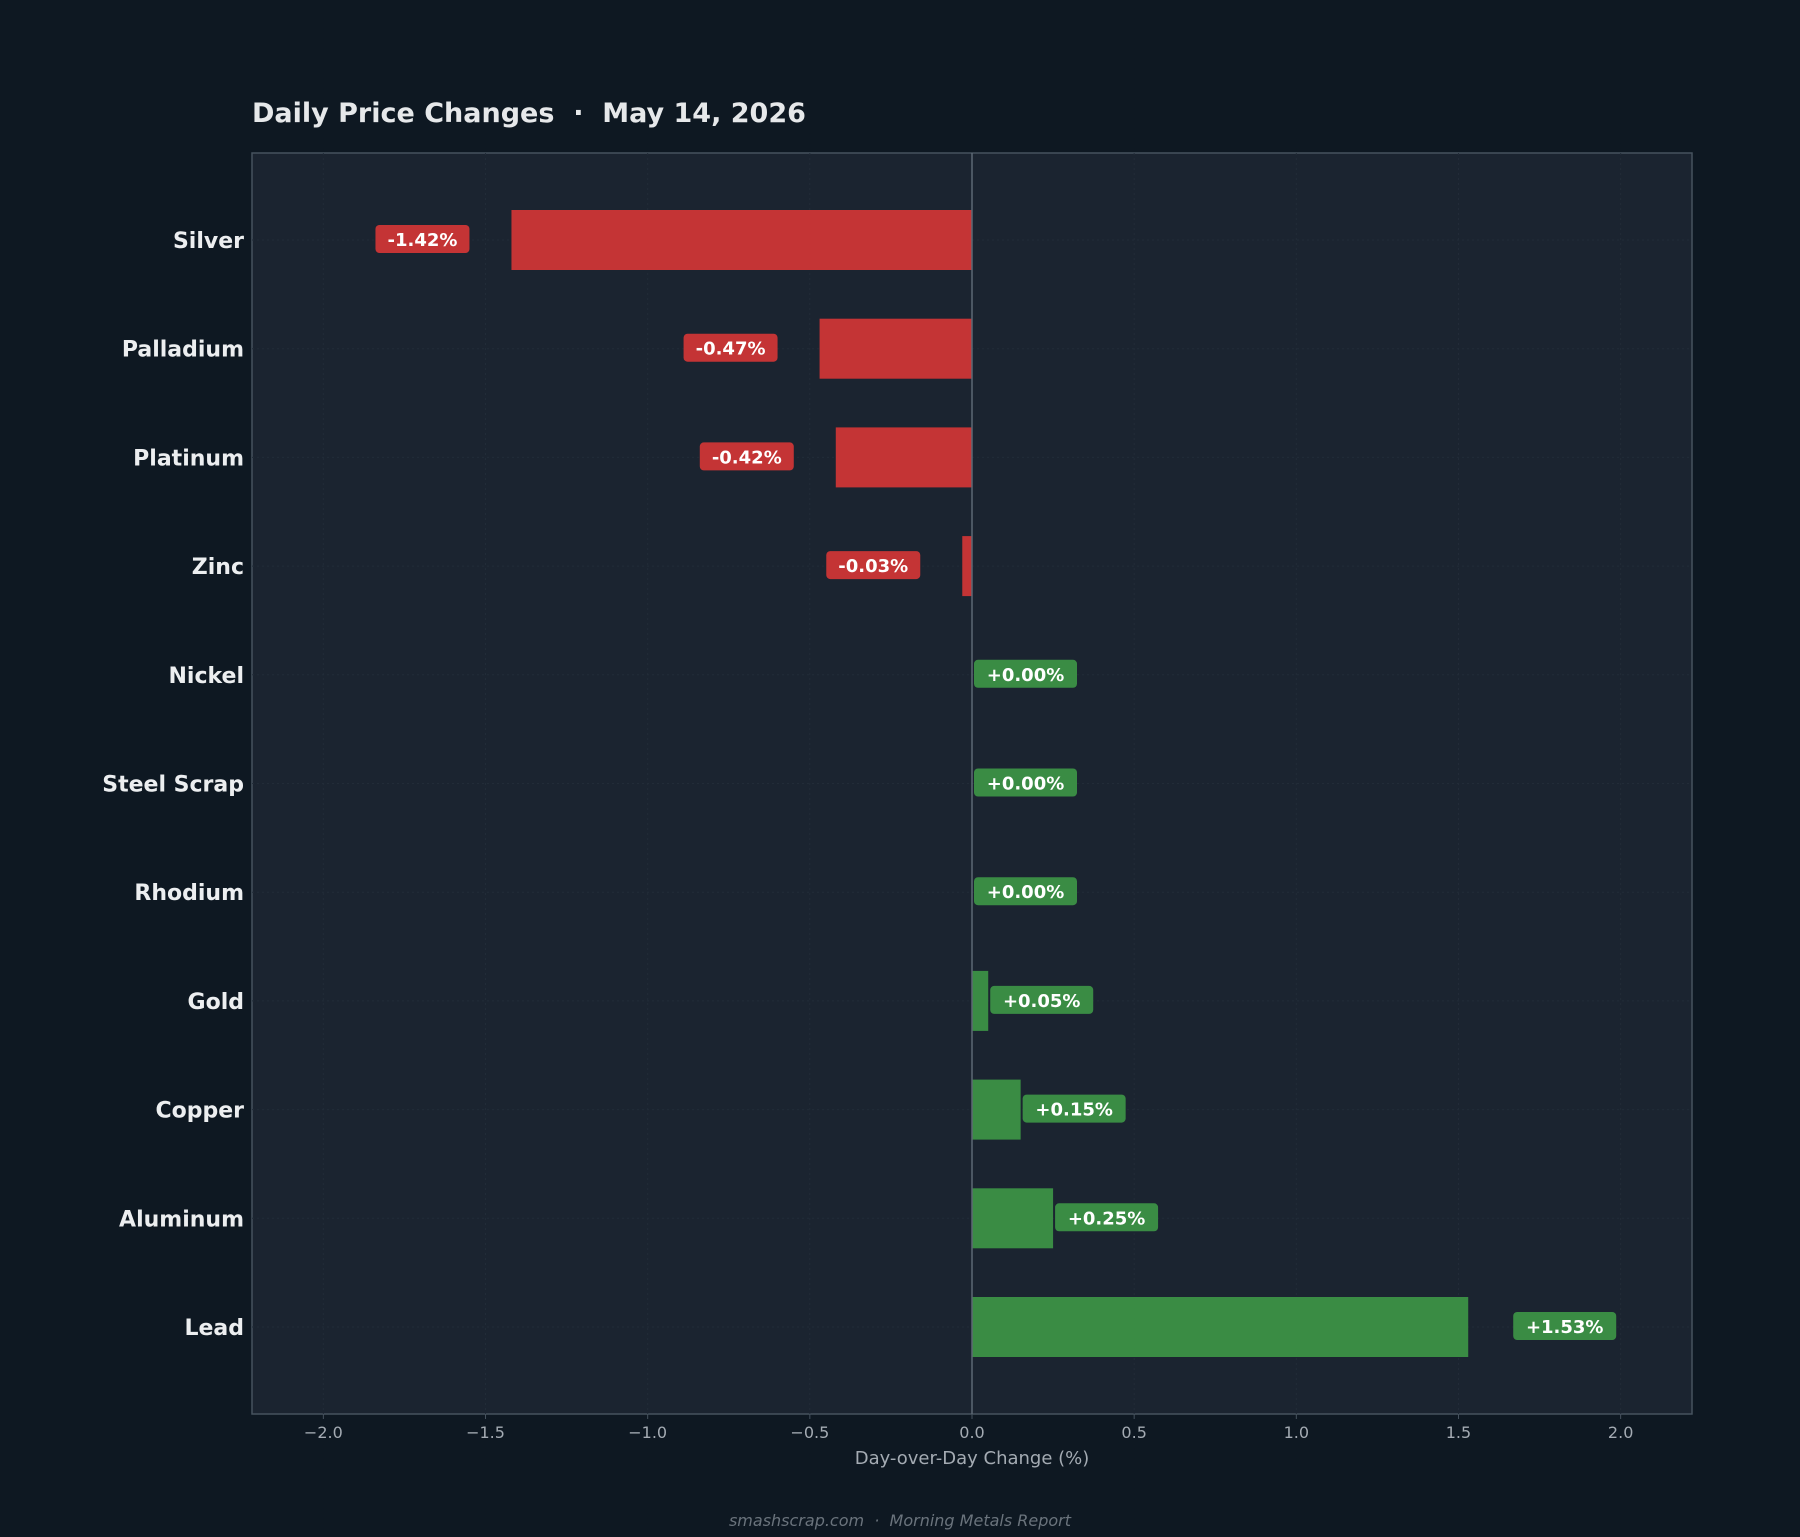  What do you see at coordinates (529, 113) in the screenshot?
I see `chart-title: Daily Price Changes · May 14, 2026` at bounding box center [529, 113].